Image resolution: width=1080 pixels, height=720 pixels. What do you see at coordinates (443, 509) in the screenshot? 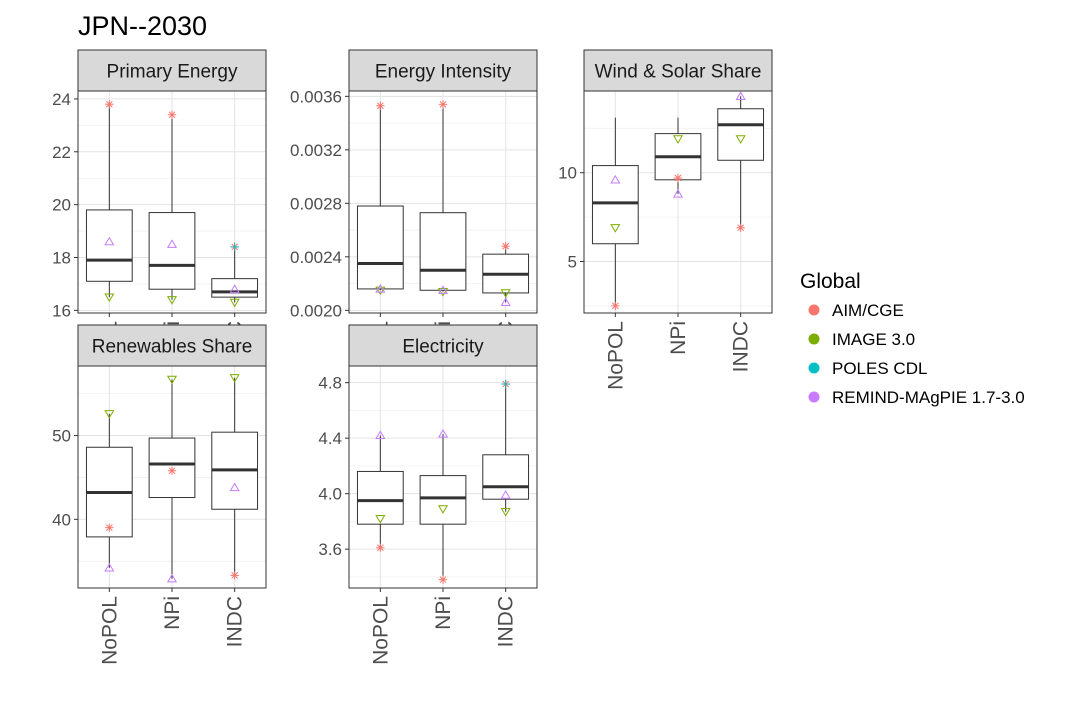
I see `point-electricity-image-3-0-npi` at bounding box center [443, 509].